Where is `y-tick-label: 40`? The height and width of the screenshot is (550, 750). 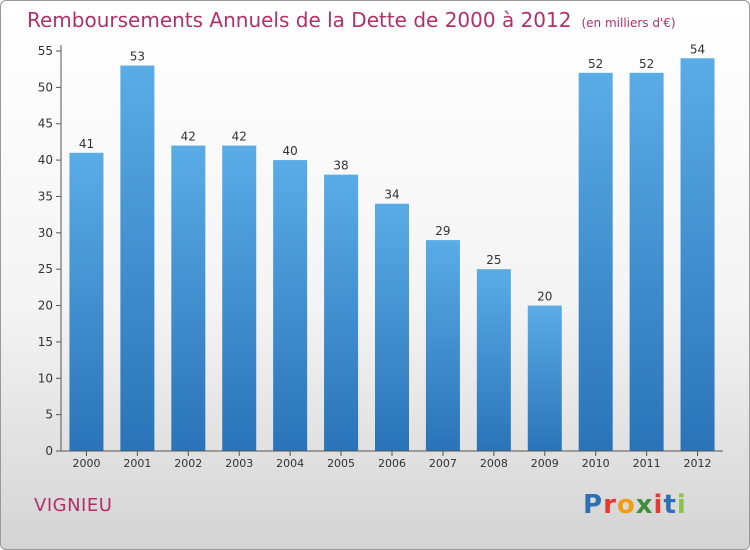 y-tick-label: 40 is located at coordinates (45, 160).